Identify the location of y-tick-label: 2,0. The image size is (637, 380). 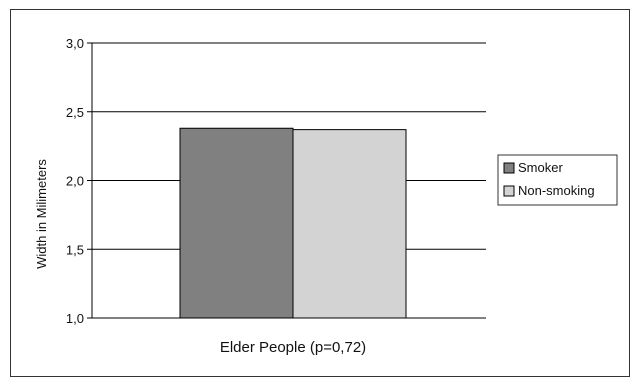
(75, 181).